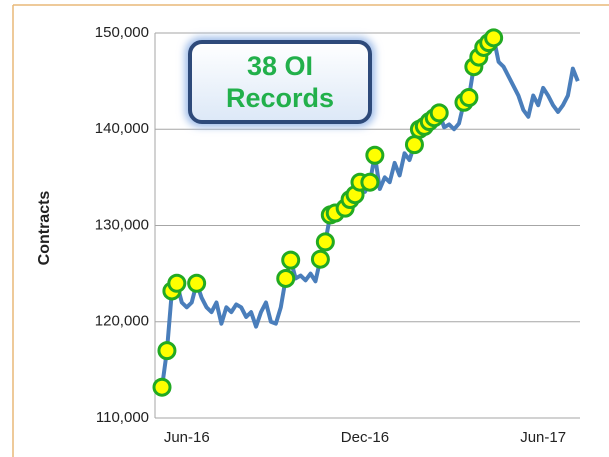  Describe the element at coordinates (280, 66) in the screenshot. I see `annotation-text: 38 OI` at that location.